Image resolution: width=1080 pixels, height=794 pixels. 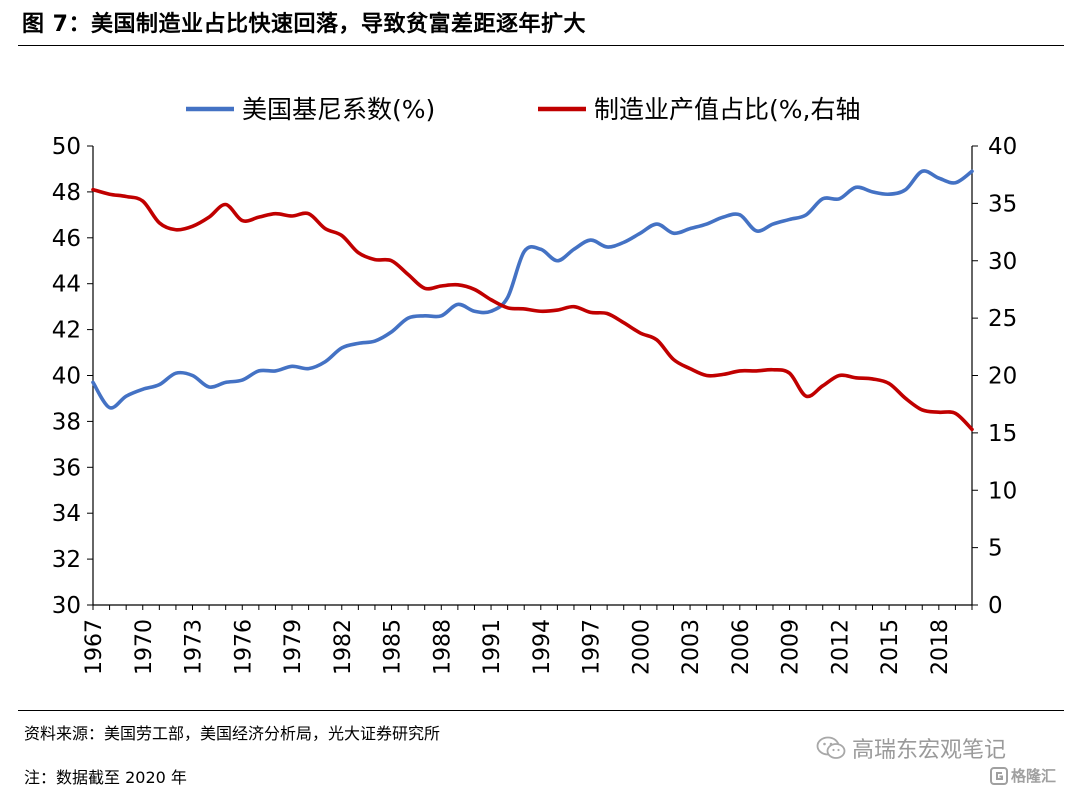 I want to click on x-tick-label: 2015, so click(x=890, y=647).